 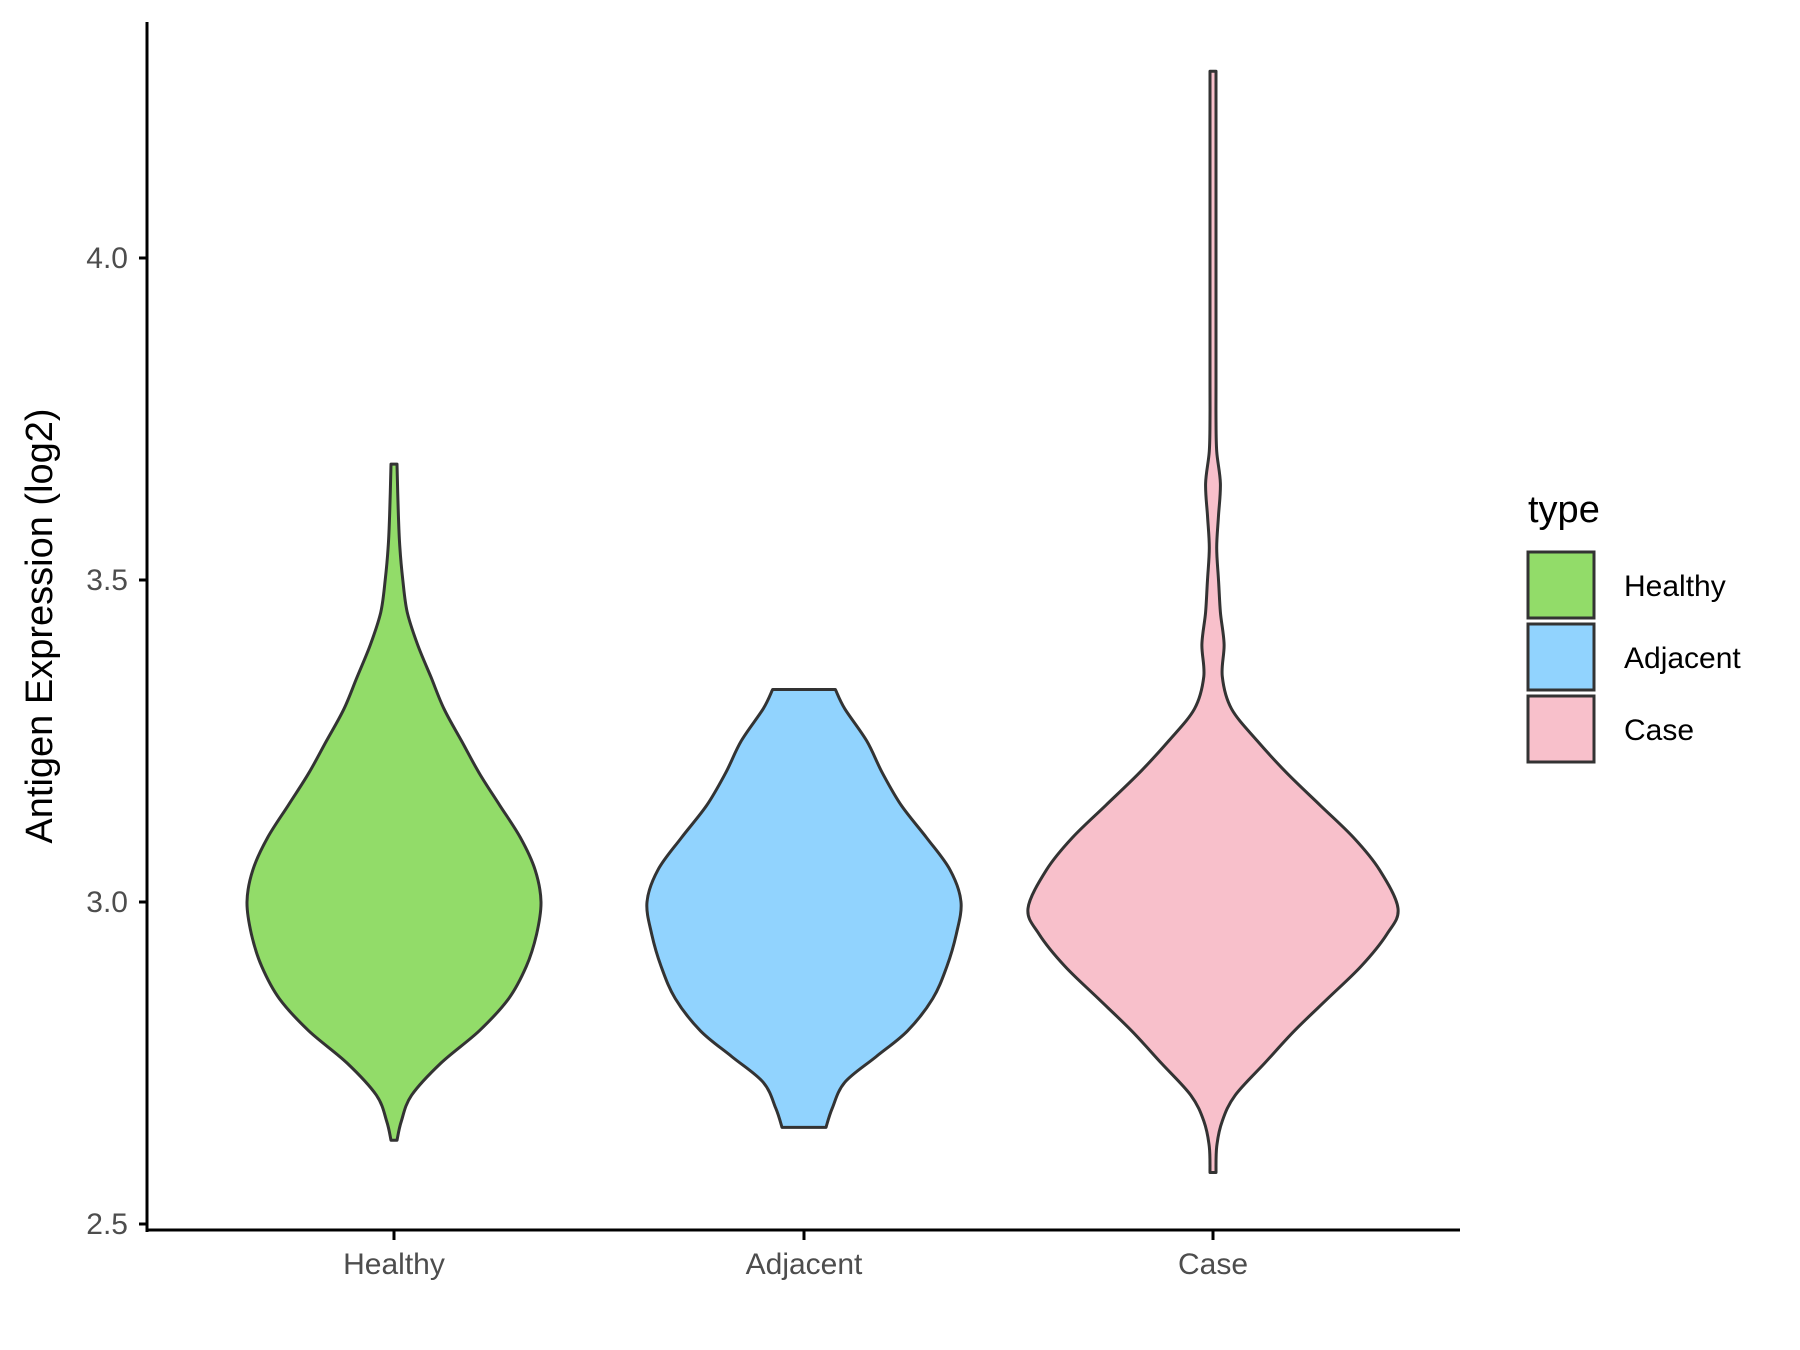 What do you see at coordinates (1561, 585) in the screenshot?
I see `legend-key-healthy` at bounding box center [1561, 585].